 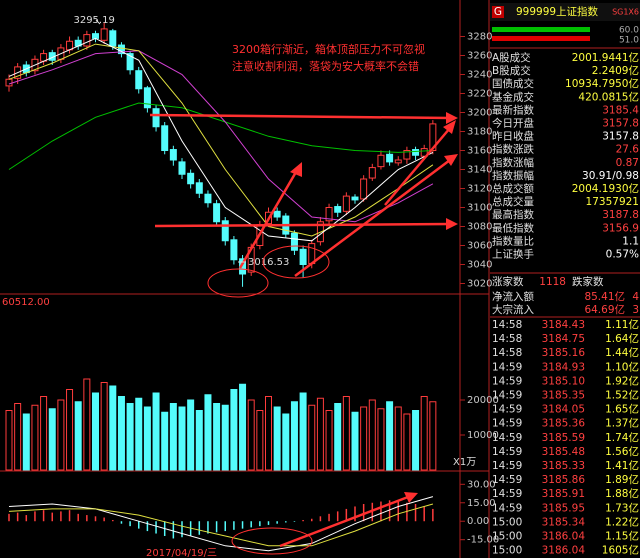 I want to click on tick-price: 3185.59, so click(x=563, y=438).